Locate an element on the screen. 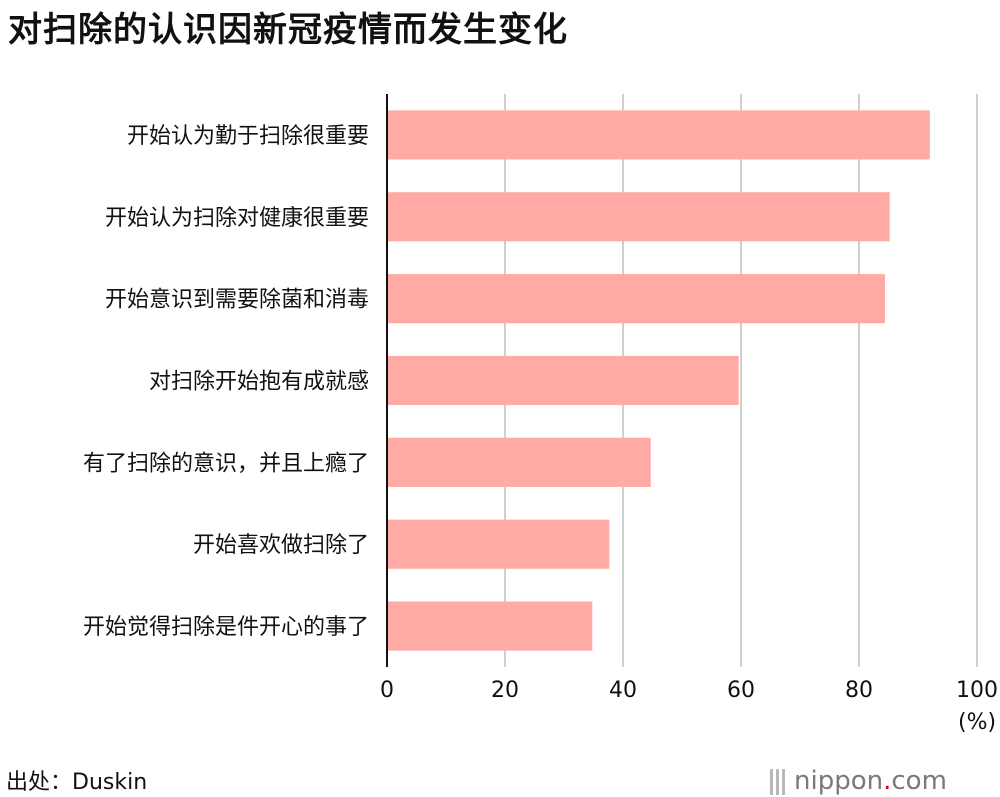 This screenshot has height=797, width=1000. x-tick-labels: 0 20 40 60 80 100 is located at coordinates (689, 690).